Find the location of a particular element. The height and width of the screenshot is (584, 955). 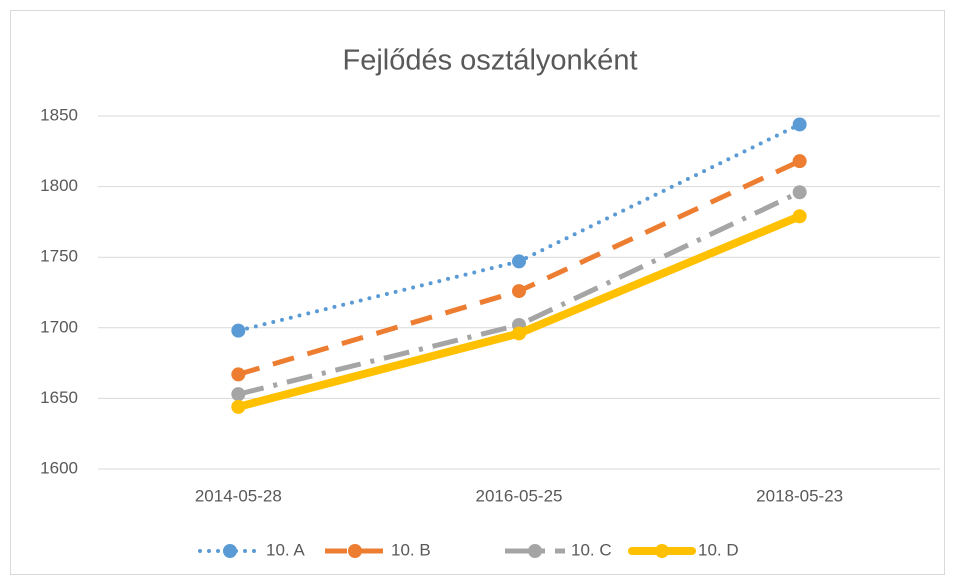

x-tick-label: 2014-05-28 is located at coordinates (238, 495).